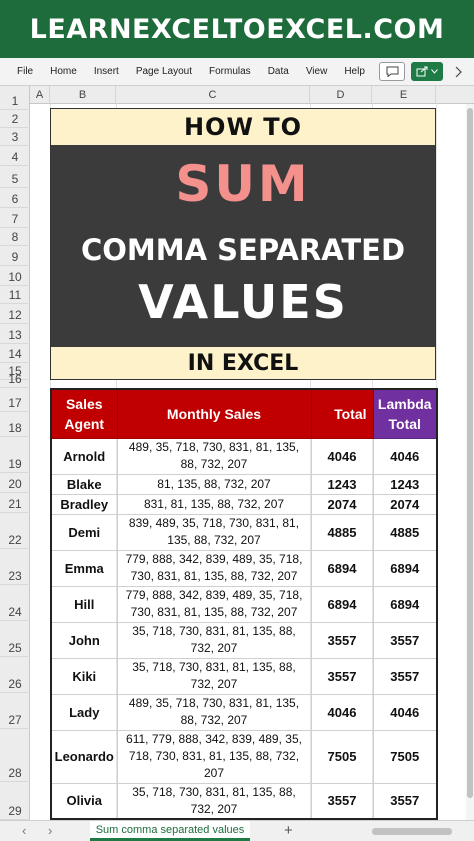 Image resolution: width=474 pixels, height=841 pixels. What do you see at coordinates (213, 95) in the screenshot?
I see `column-header-c: C` at bounding box center [213, 95].